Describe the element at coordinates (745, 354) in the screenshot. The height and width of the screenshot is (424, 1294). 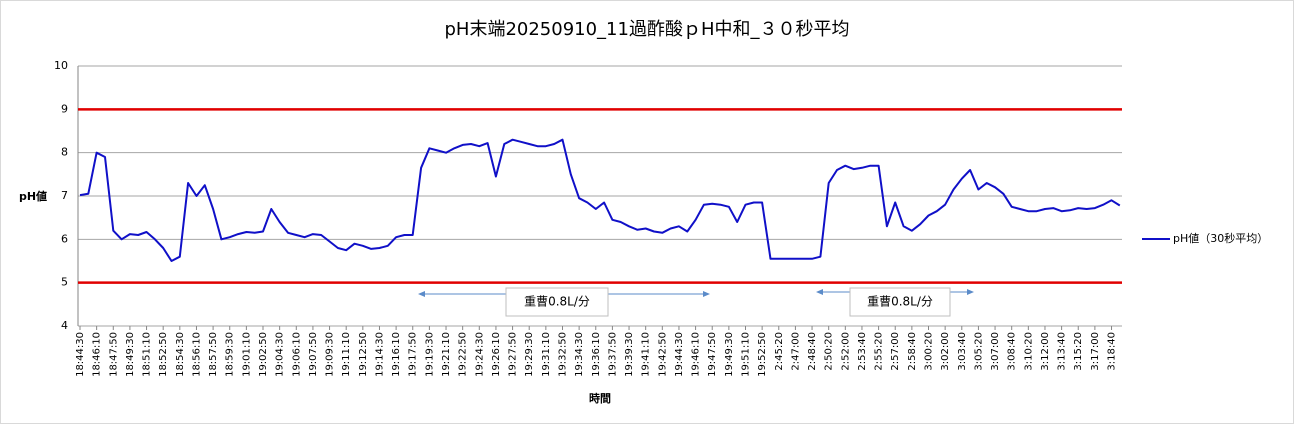
I see `x-tick-label: 19:51:10` at that location.